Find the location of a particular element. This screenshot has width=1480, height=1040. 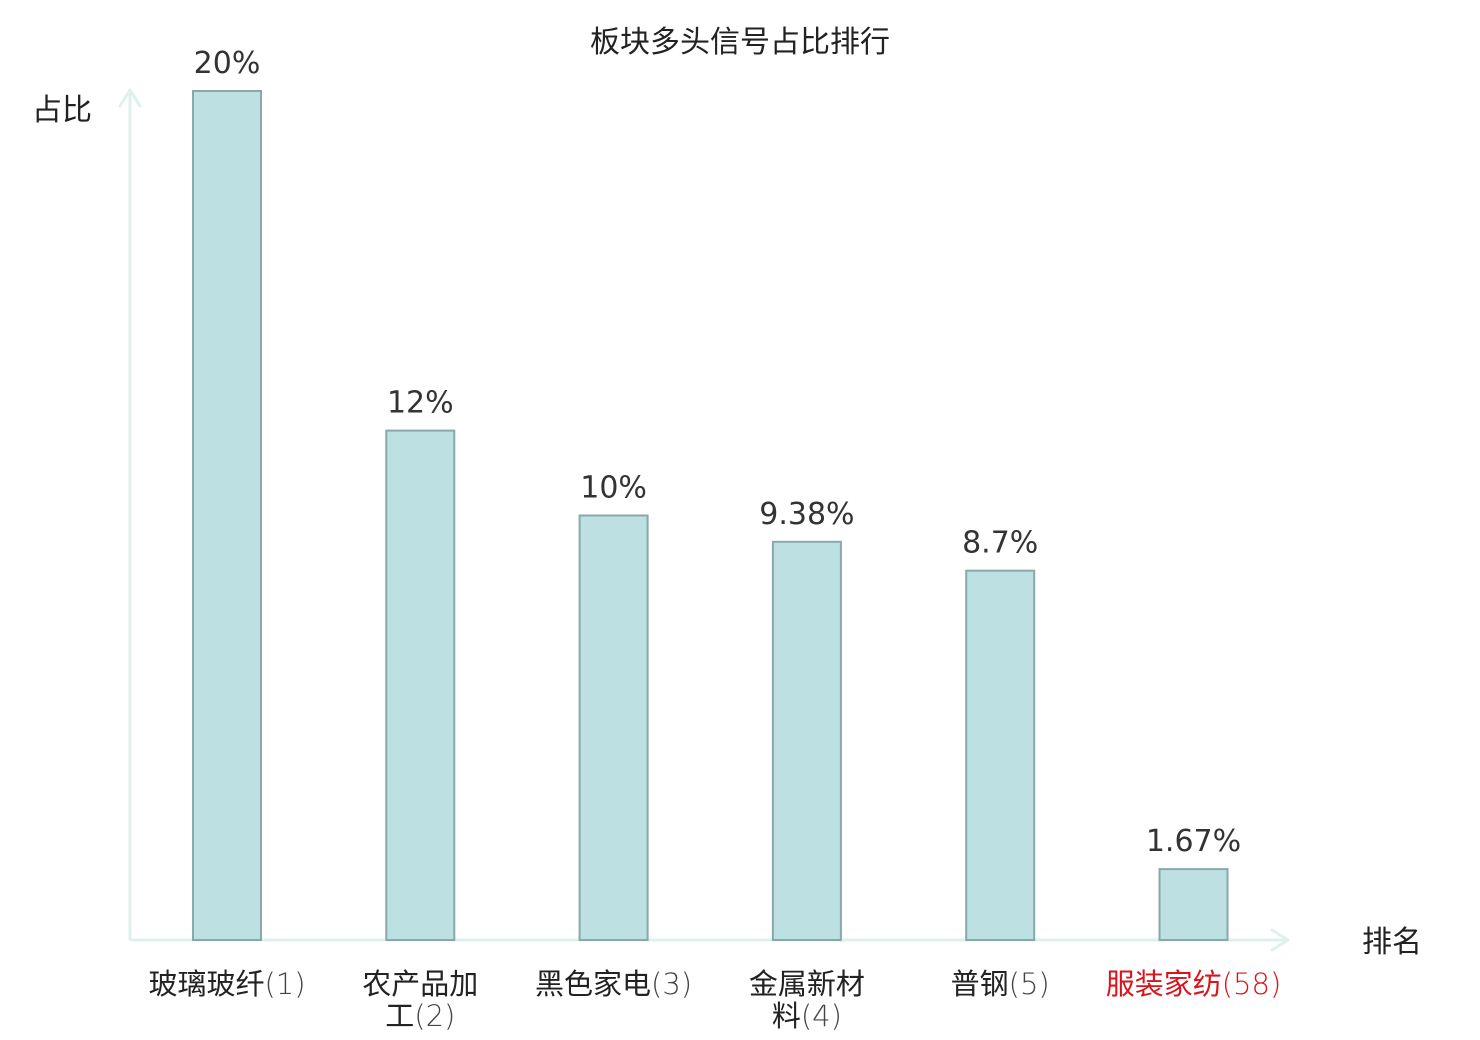

value-label-1: 20% is located at coordinates (227, 63).